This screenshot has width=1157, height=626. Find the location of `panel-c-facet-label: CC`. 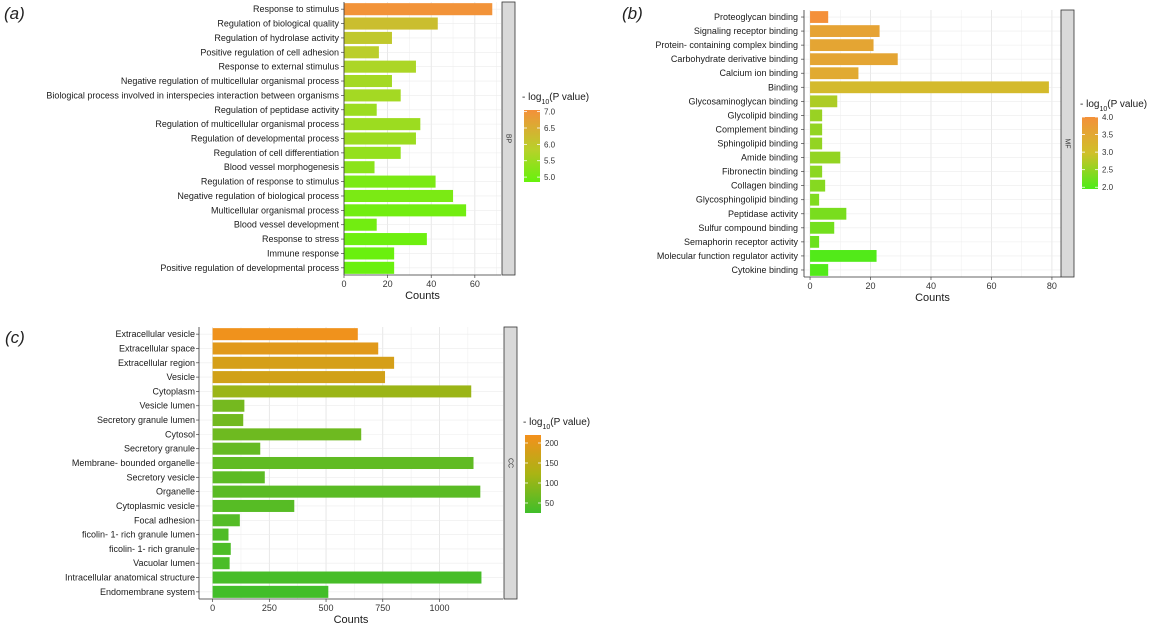

panel-c-facet-label: CC is located at coordinates (510, 463).